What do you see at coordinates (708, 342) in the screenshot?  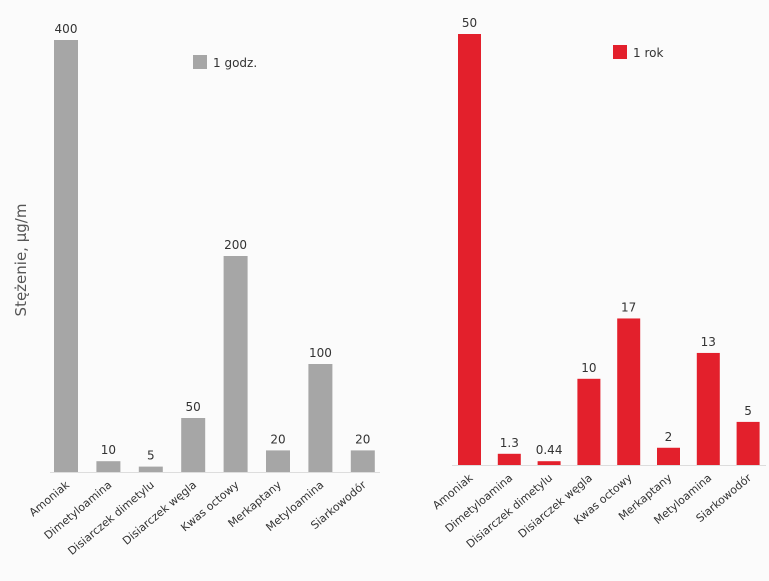 I see `data-label: 13` at bounding box center [708, 342].